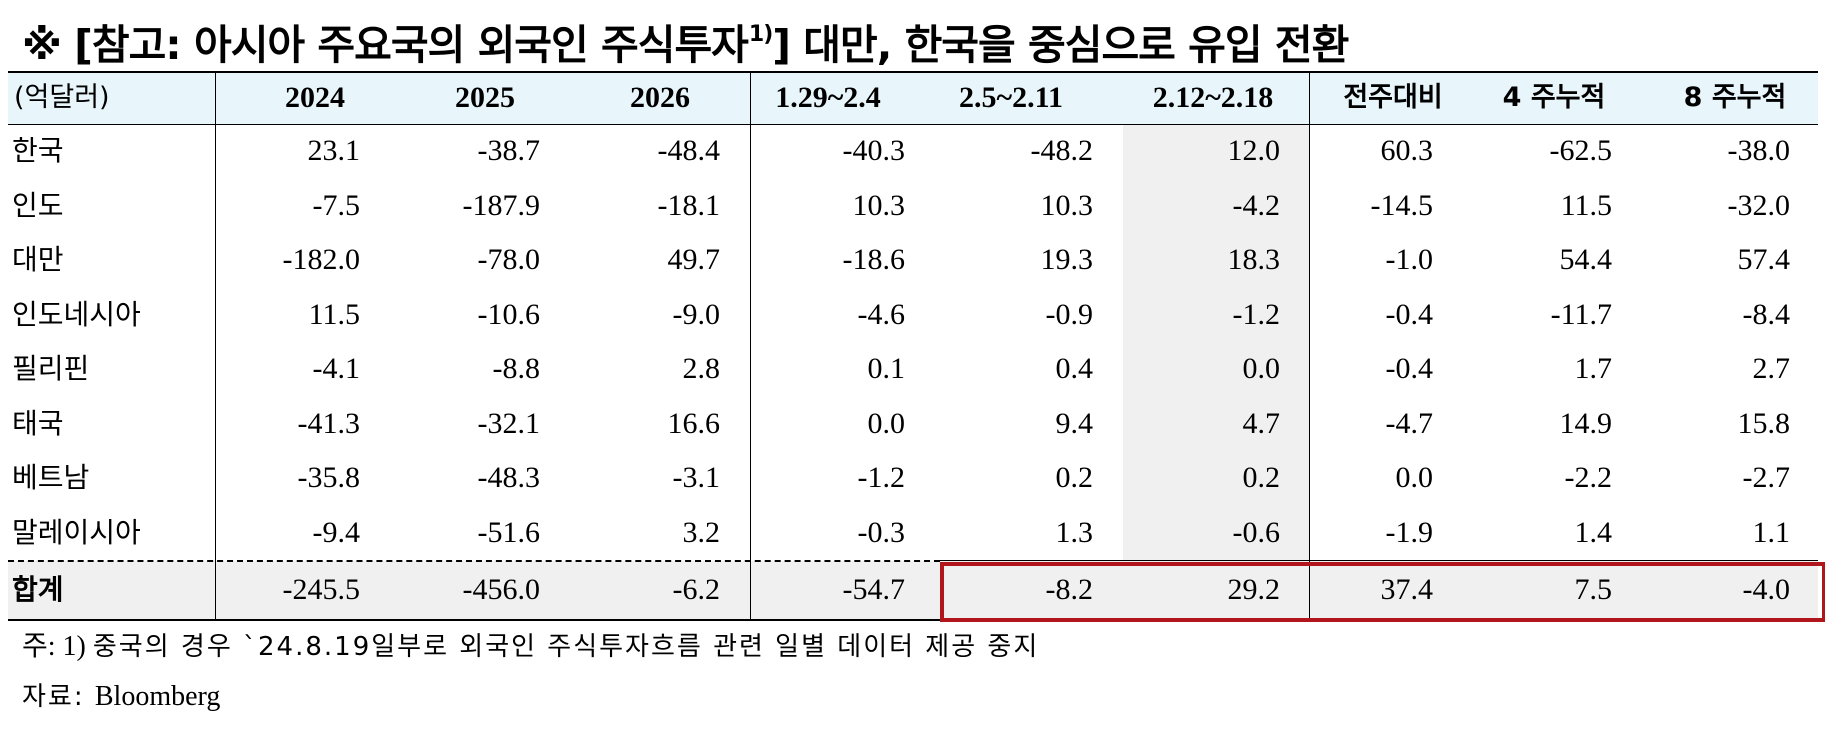 The height and width of the screenshot is (731, 1825). Describe the element at coordinates (336, 205) in the screenshot. I see `table-cell: -7.5` at that location.